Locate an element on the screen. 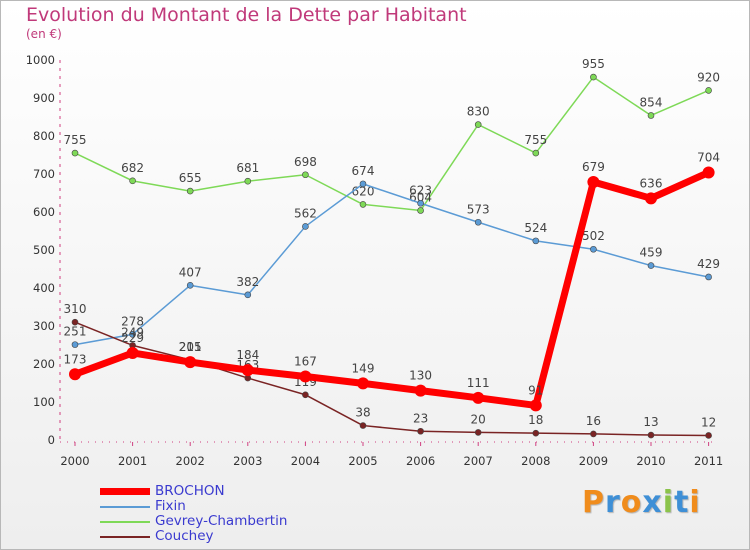  data-label-couchey: 211 is located at coordinates (190, 347).